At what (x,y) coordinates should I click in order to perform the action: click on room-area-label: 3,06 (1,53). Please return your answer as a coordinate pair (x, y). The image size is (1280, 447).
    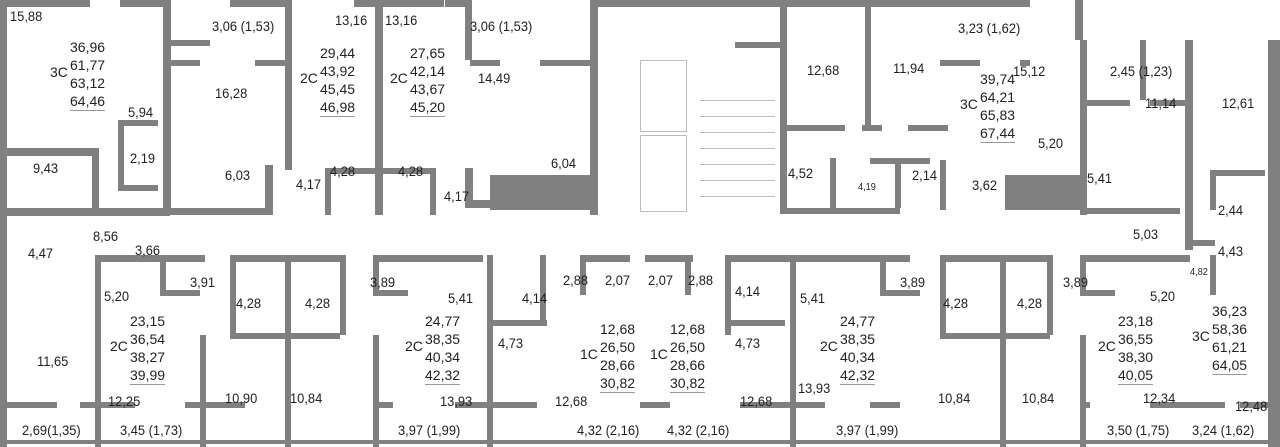
    Looking at the image, I should click on (501, 26).